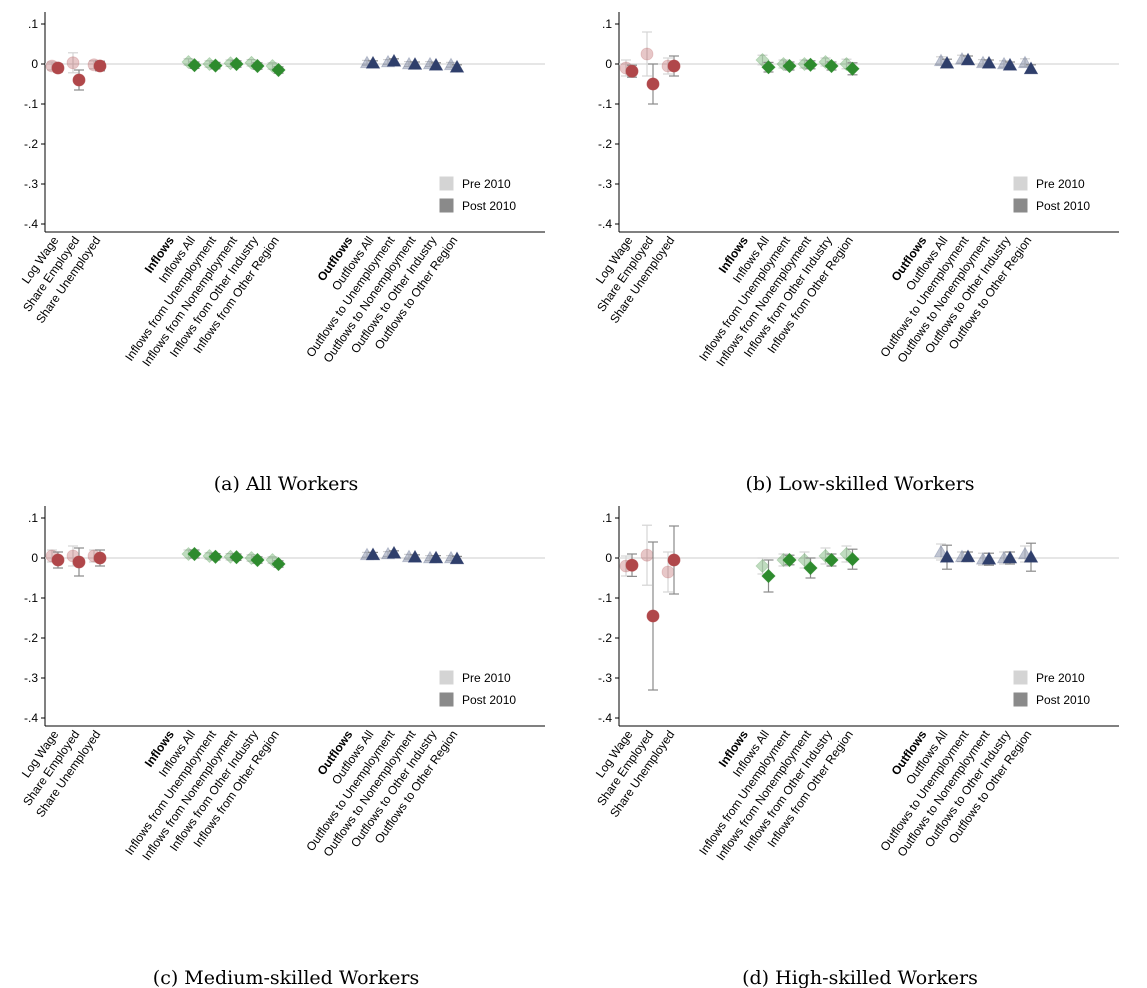  Describe the element at coordinates (286, 484) in the screenshot. I see `caption: (a) All Workers` at that location.